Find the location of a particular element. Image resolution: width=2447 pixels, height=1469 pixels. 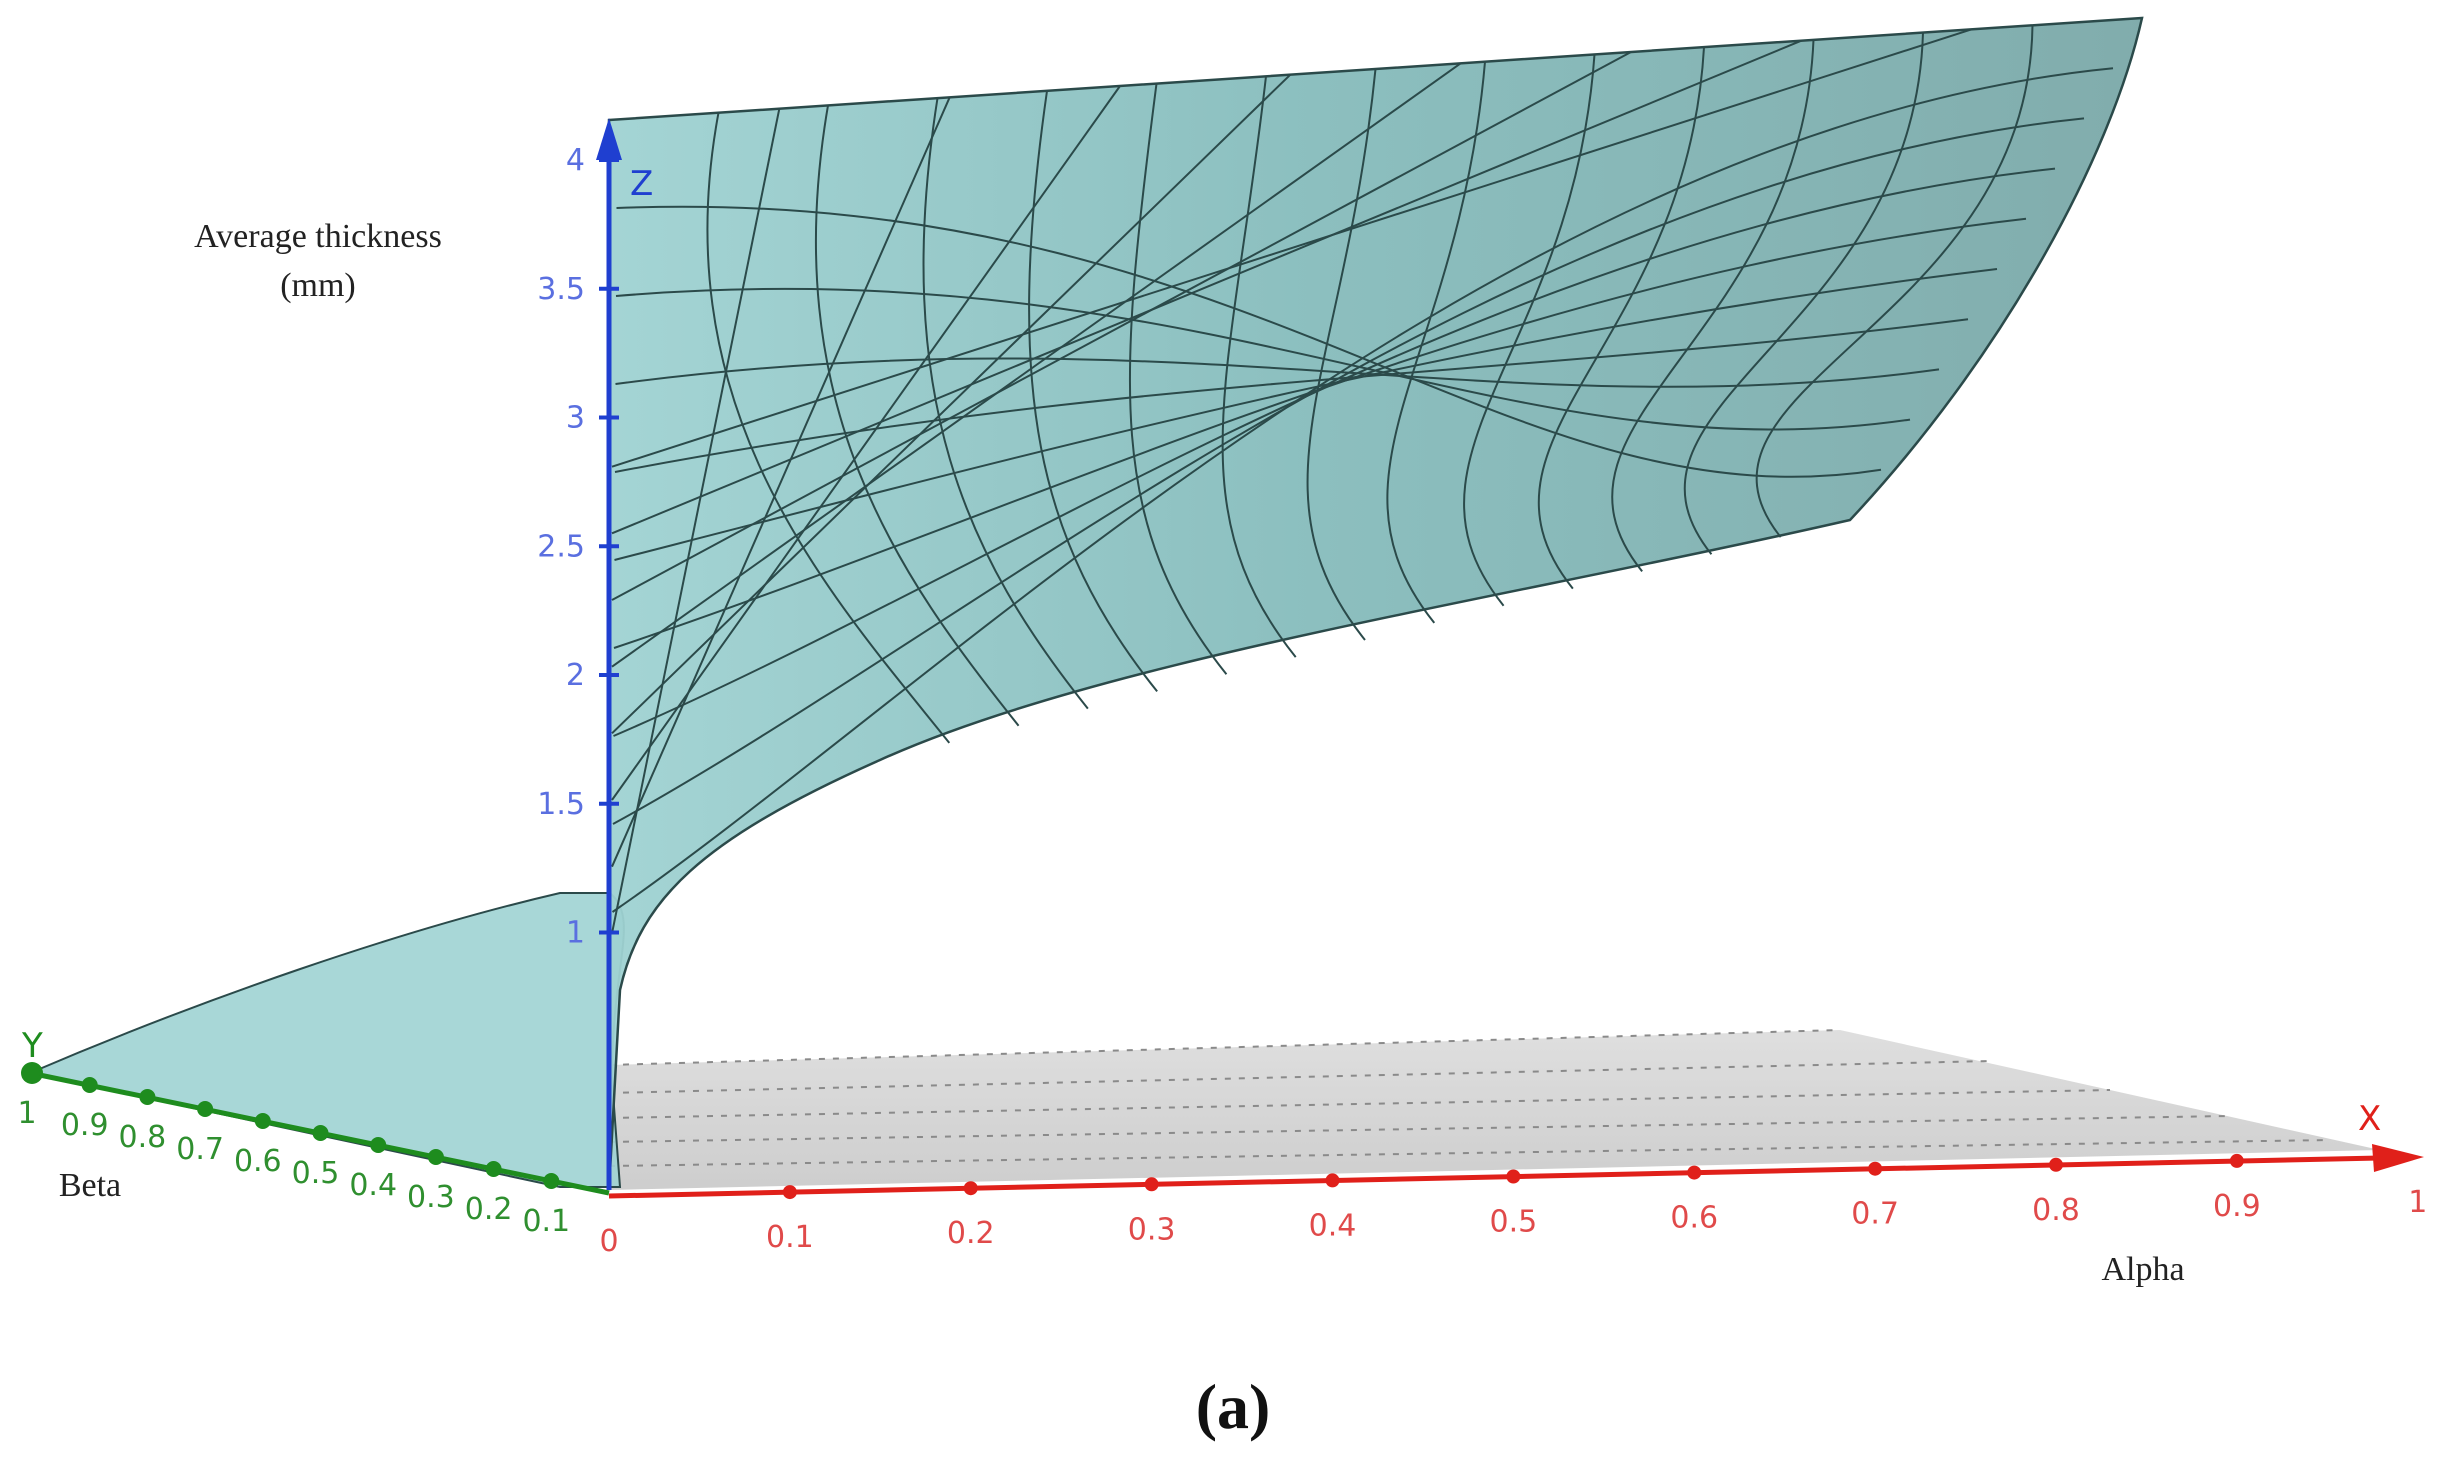

y-tick-label: 0.1 is located at coordinates (546, 1221).